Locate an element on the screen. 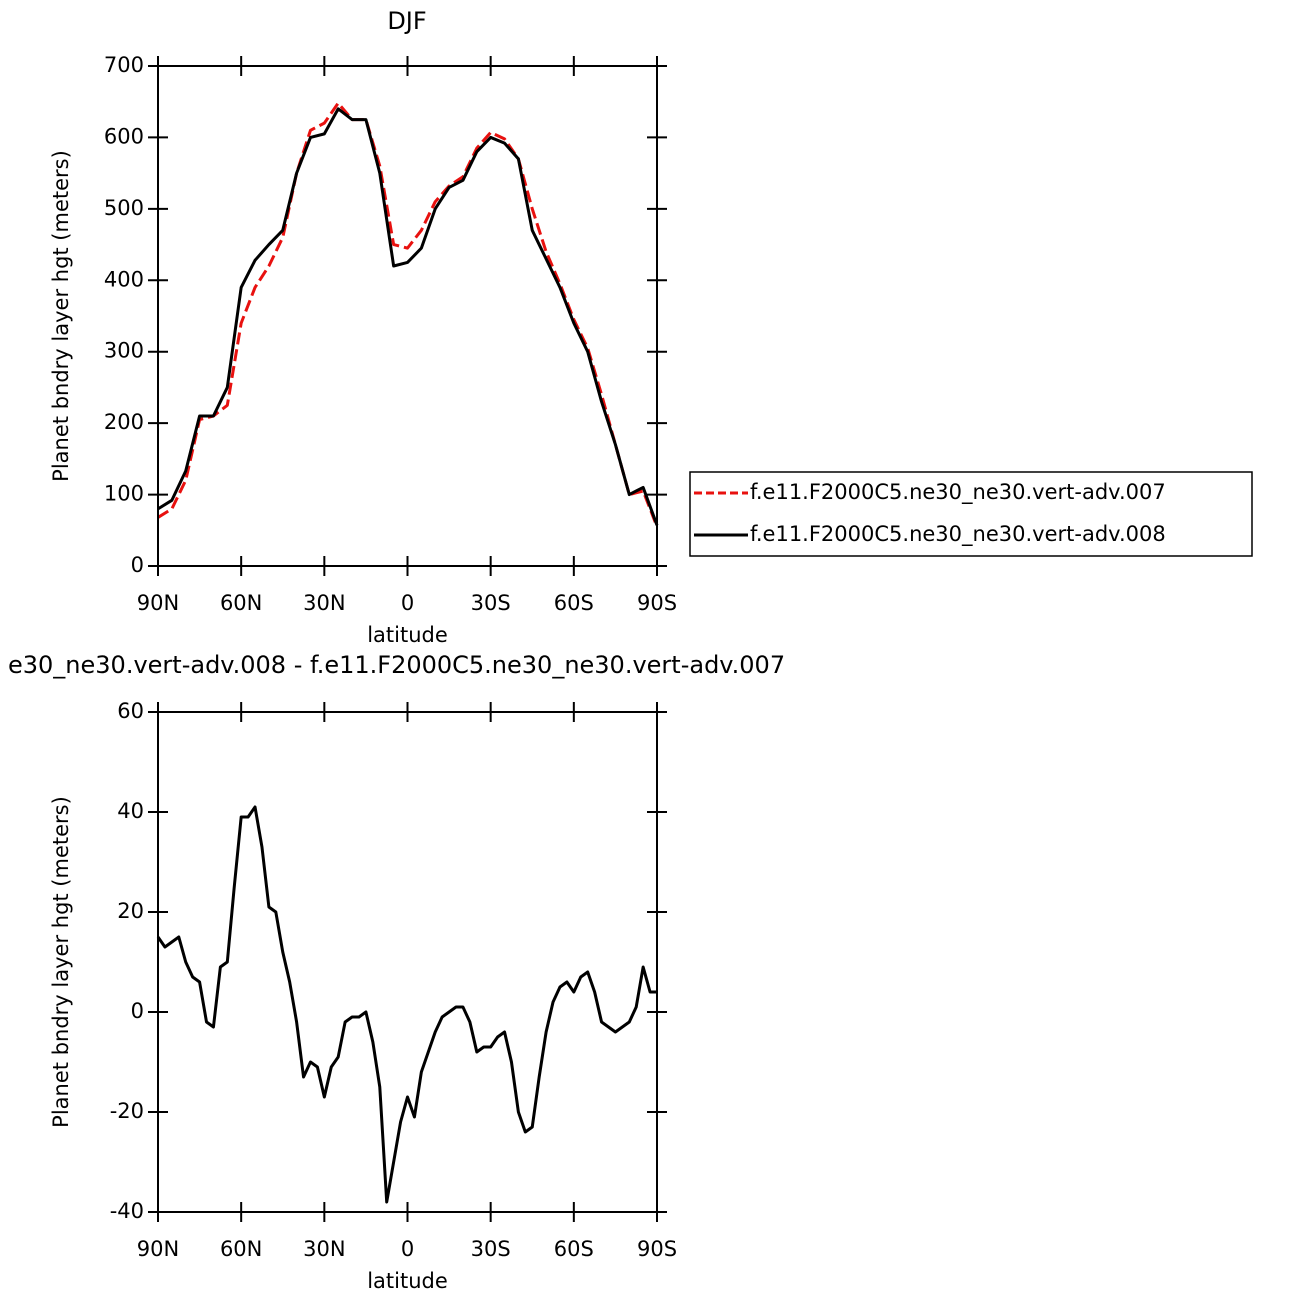  y-tick-label: 300 is located at coordinates (124, 351).